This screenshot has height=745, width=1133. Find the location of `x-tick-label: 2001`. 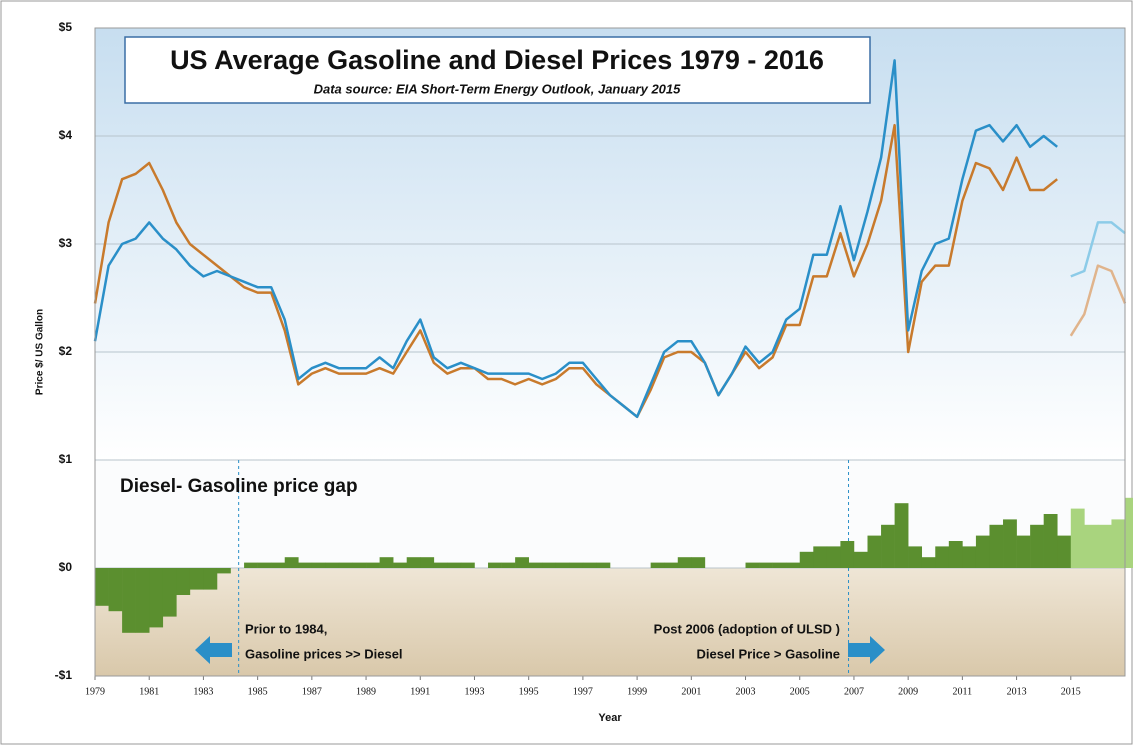

x-tick-label: 2001 is located at coordinates (691, 691).